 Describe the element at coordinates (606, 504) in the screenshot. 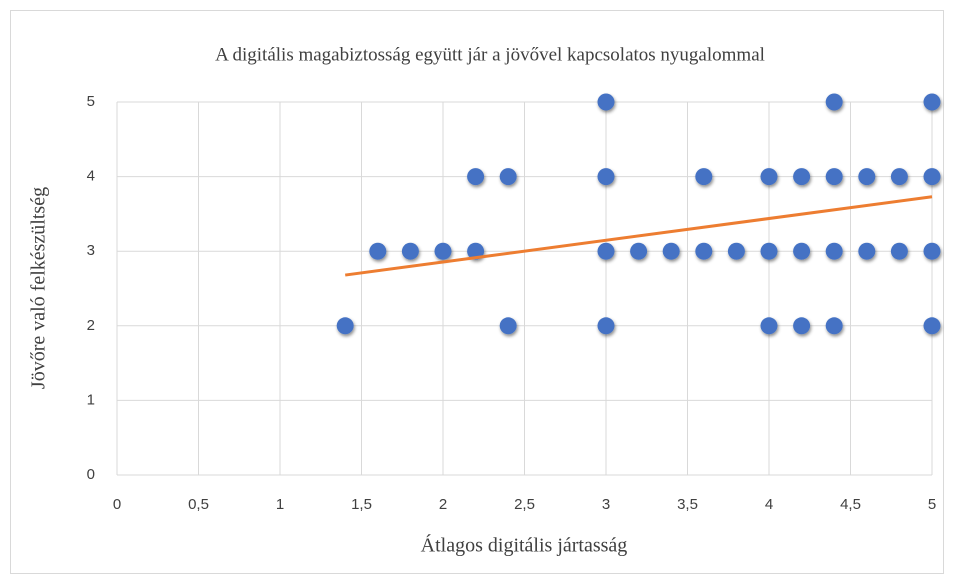

I see `x-tick-label: 3` at that location.